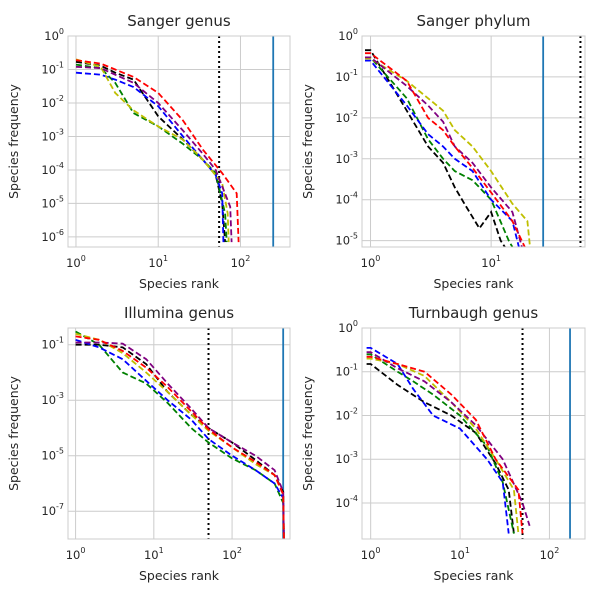 The width and height of the screenshot is (600, 600). Describe the element at coordinates (473, 313) in the screenshot. I see `chart-title: Turnbaugh genus` at that location.